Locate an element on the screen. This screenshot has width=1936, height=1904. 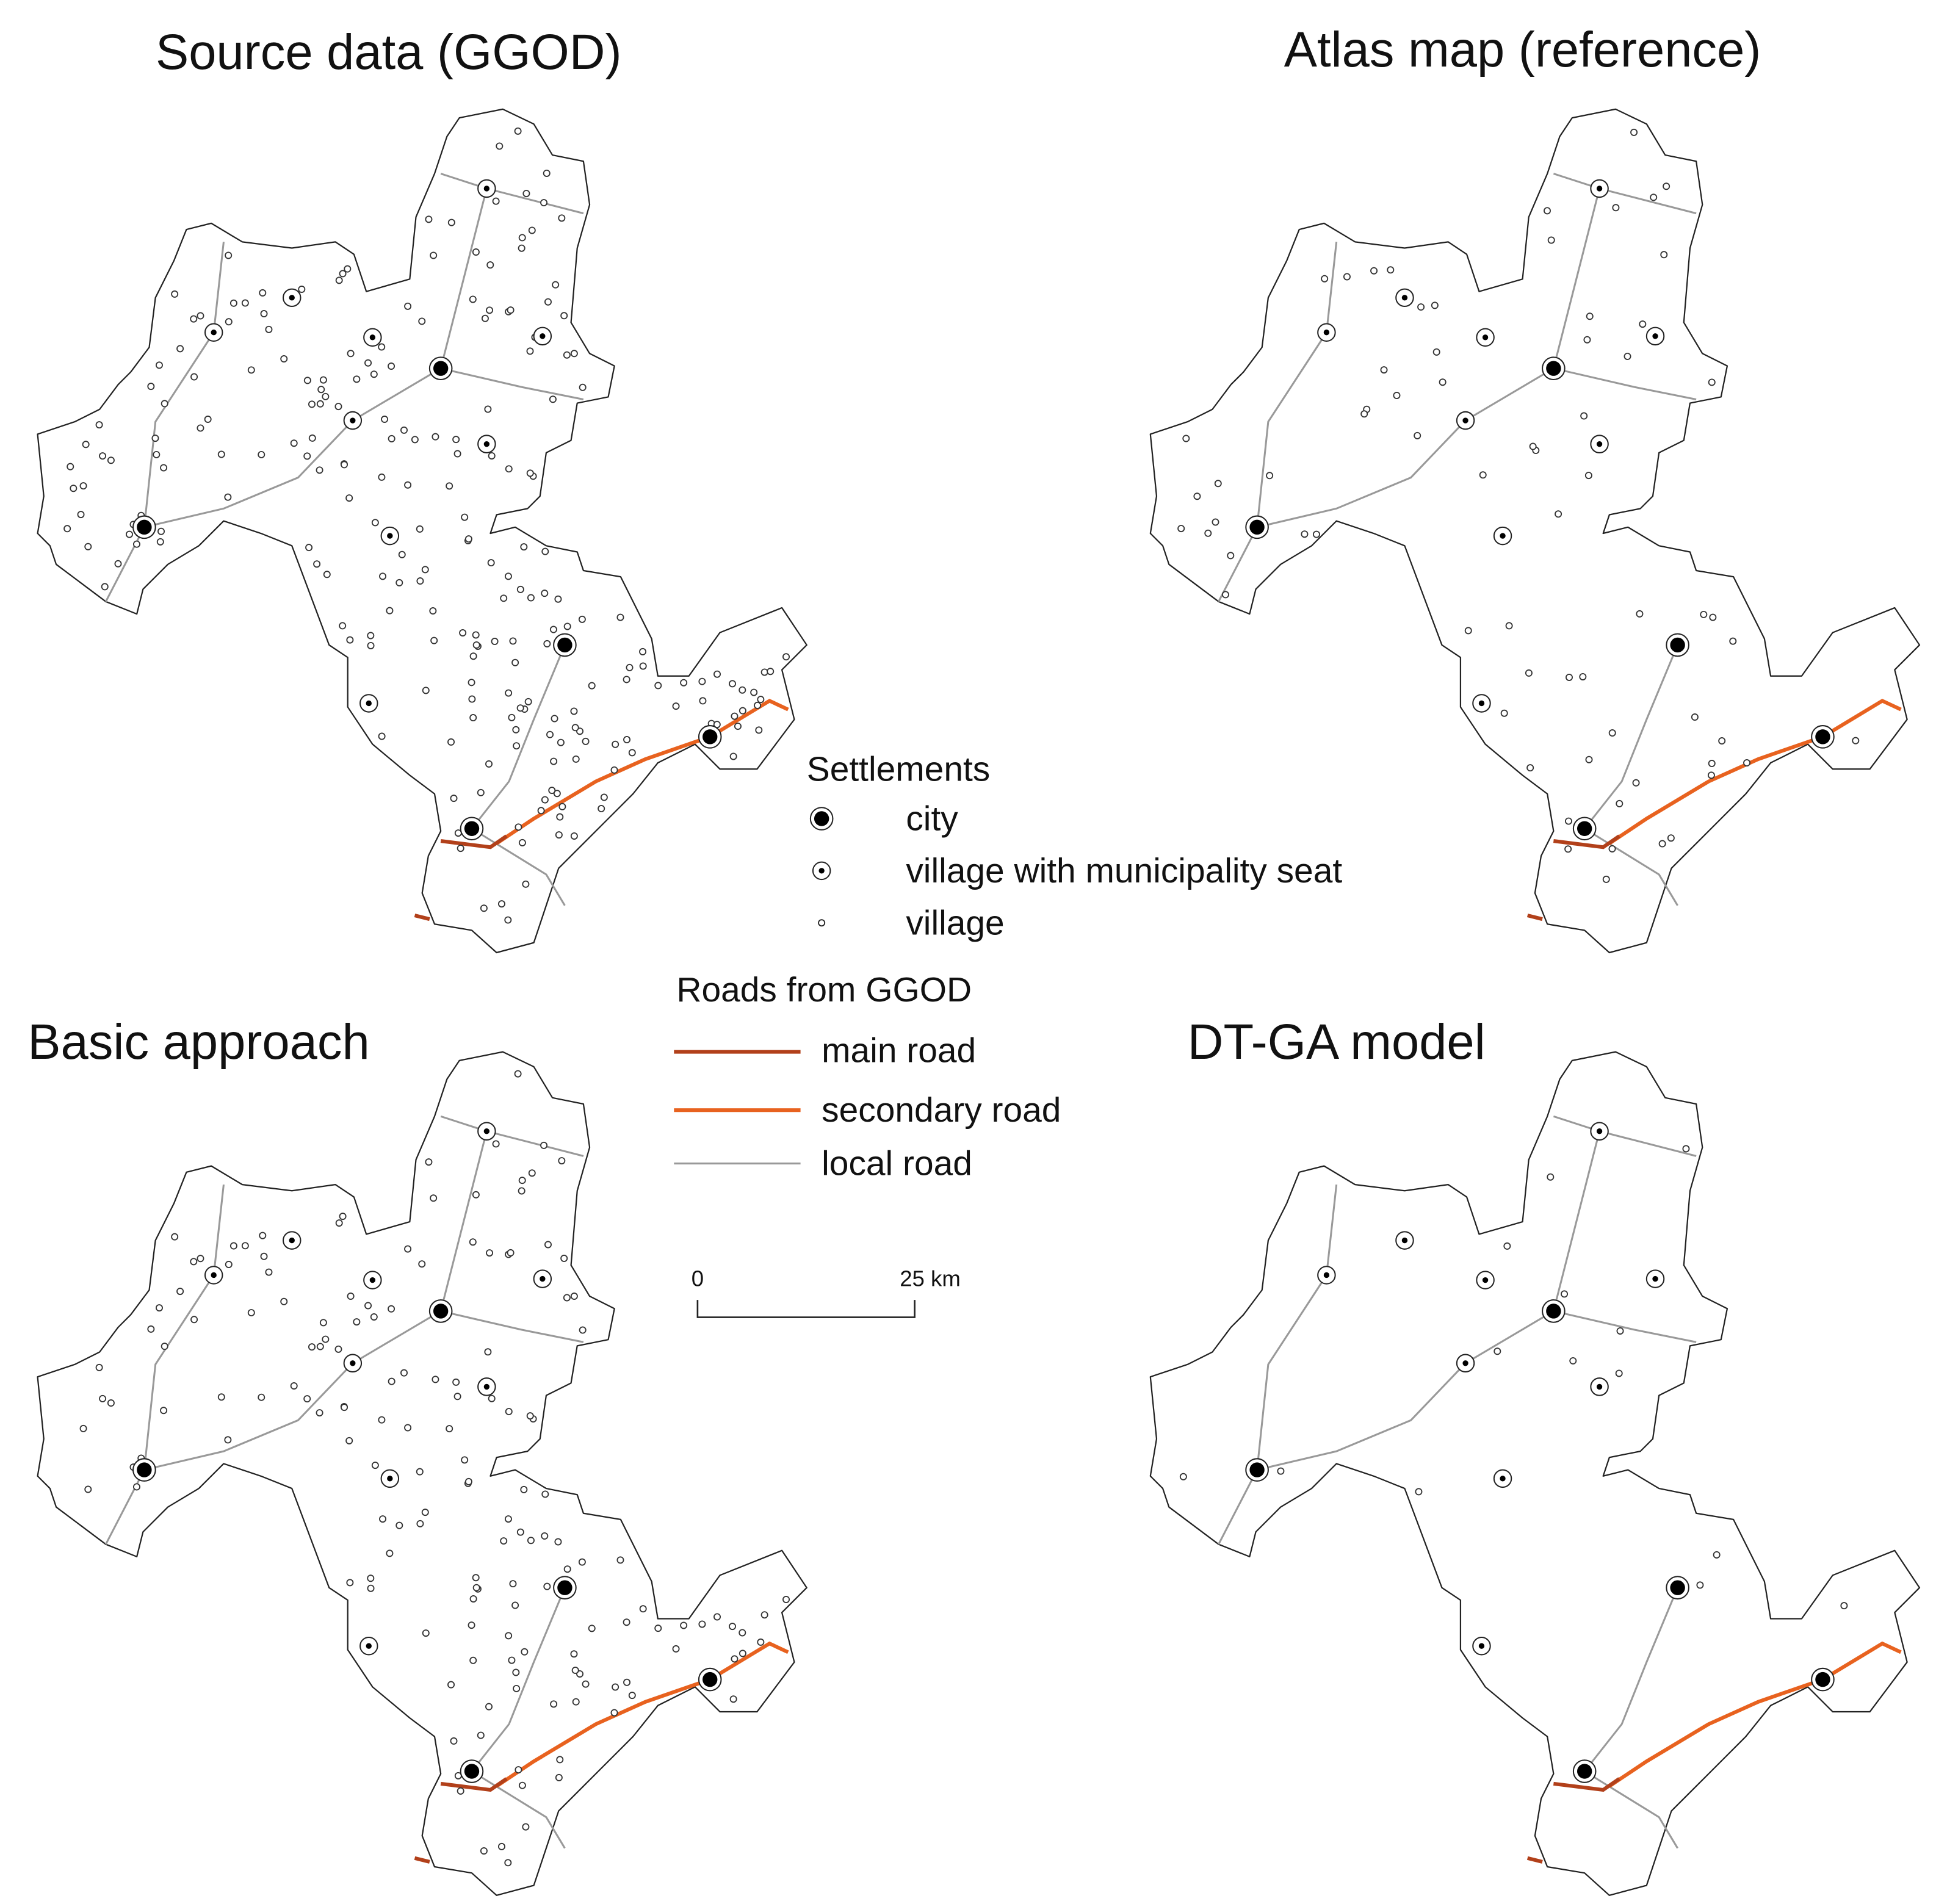
map-title: Atlas map (reference) is located at coordinates (1522, 50).